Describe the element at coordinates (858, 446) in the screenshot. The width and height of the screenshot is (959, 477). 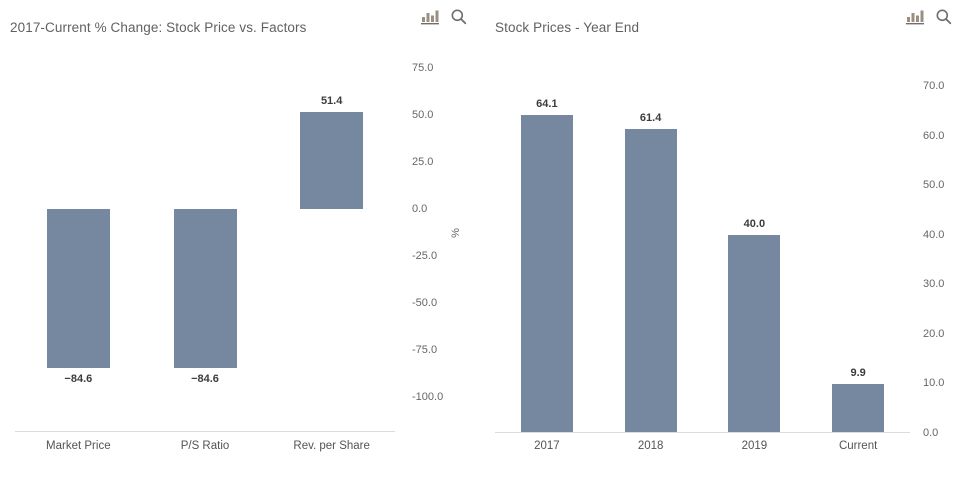
I see `x-axis-category-label: Current` at that location.